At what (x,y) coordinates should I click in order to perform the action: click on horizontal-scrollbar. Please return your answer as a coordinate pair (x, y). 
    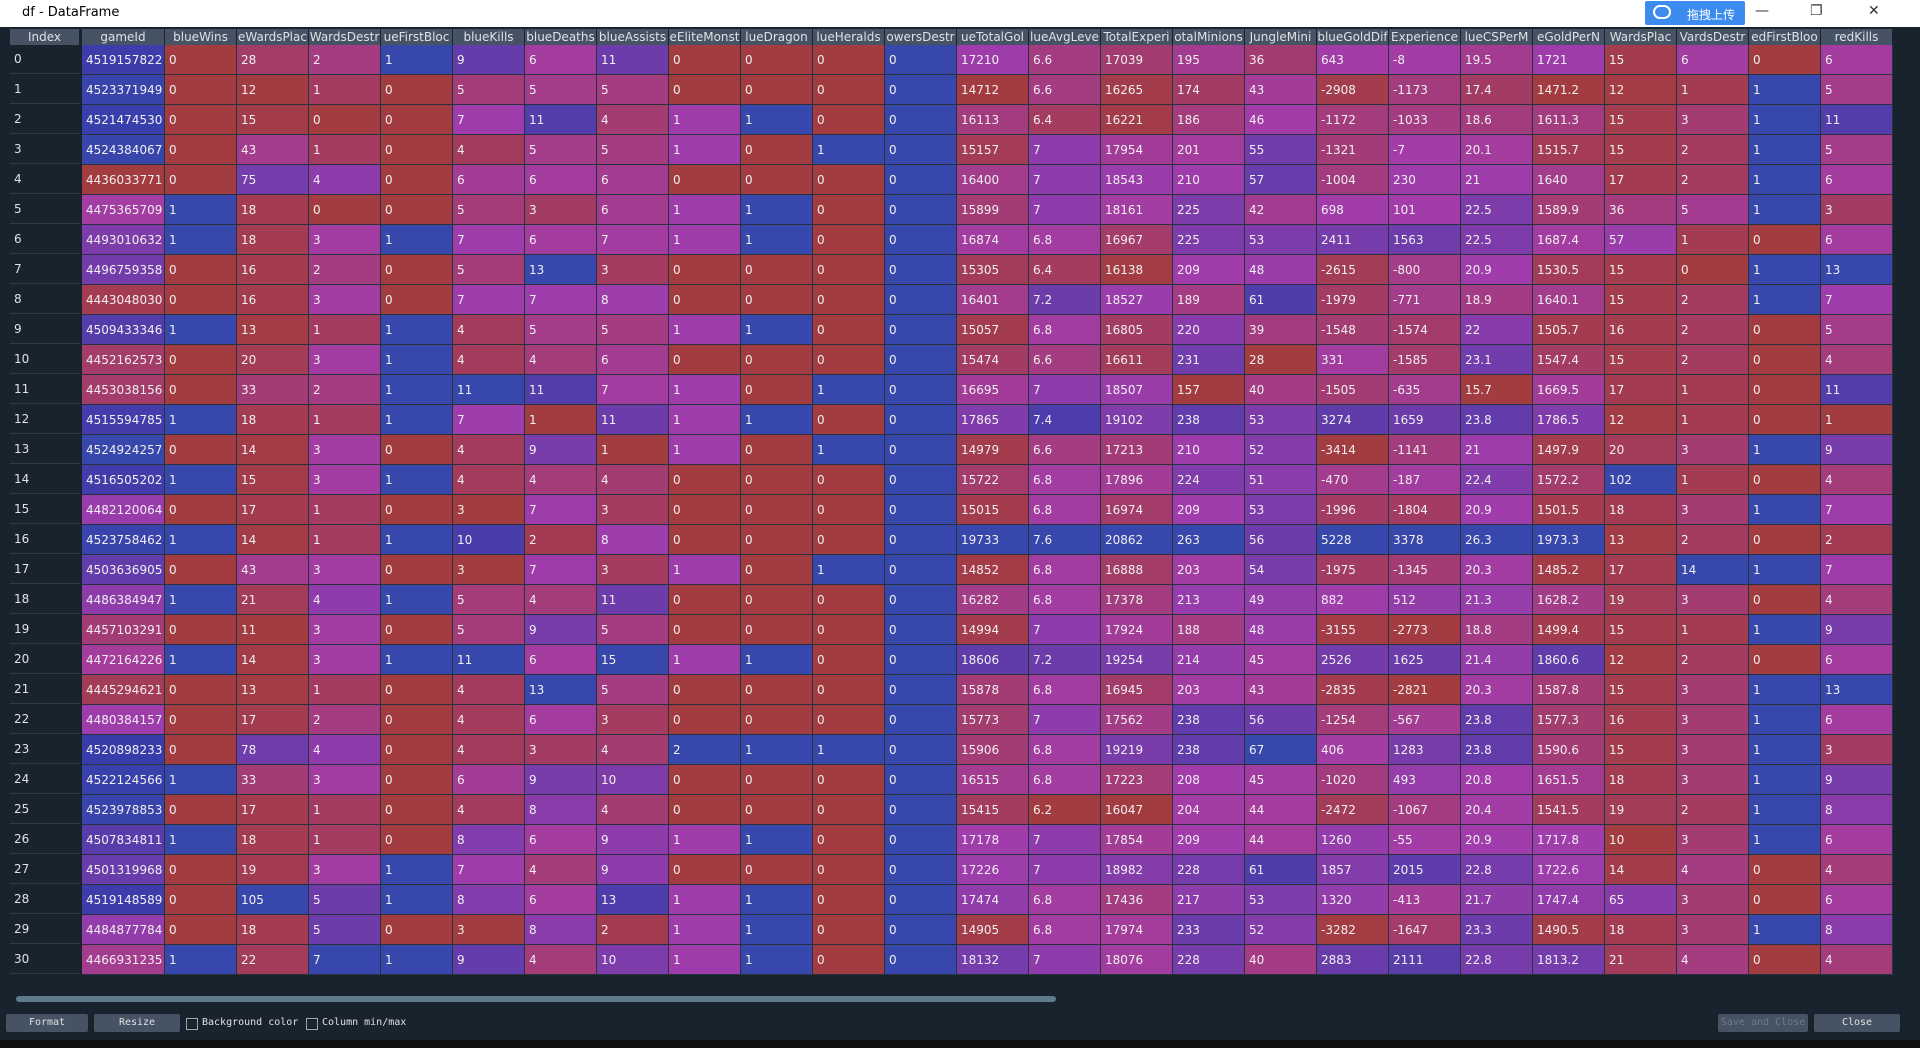
    Looking at the image, I should click on (955, 999).